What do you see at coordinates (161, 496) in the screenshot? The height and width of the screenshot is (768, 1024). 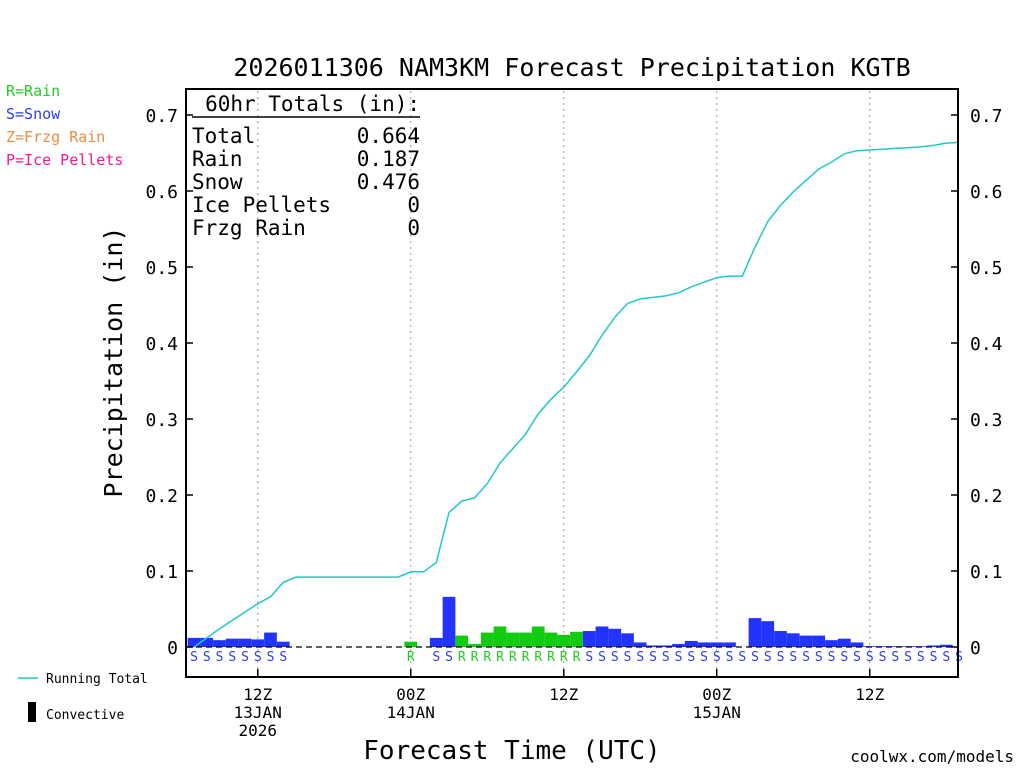 I see `y-tick-label-left: 0.2` at bounding box center [161, 496].